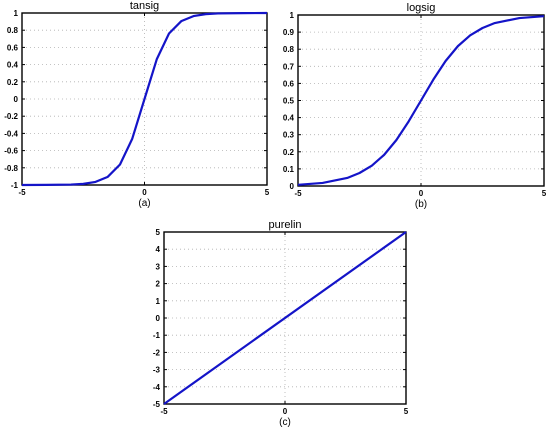  Describe the element at coordinates (144, 203) in the screenshot. I see `chart-caption: (a)` at that location.